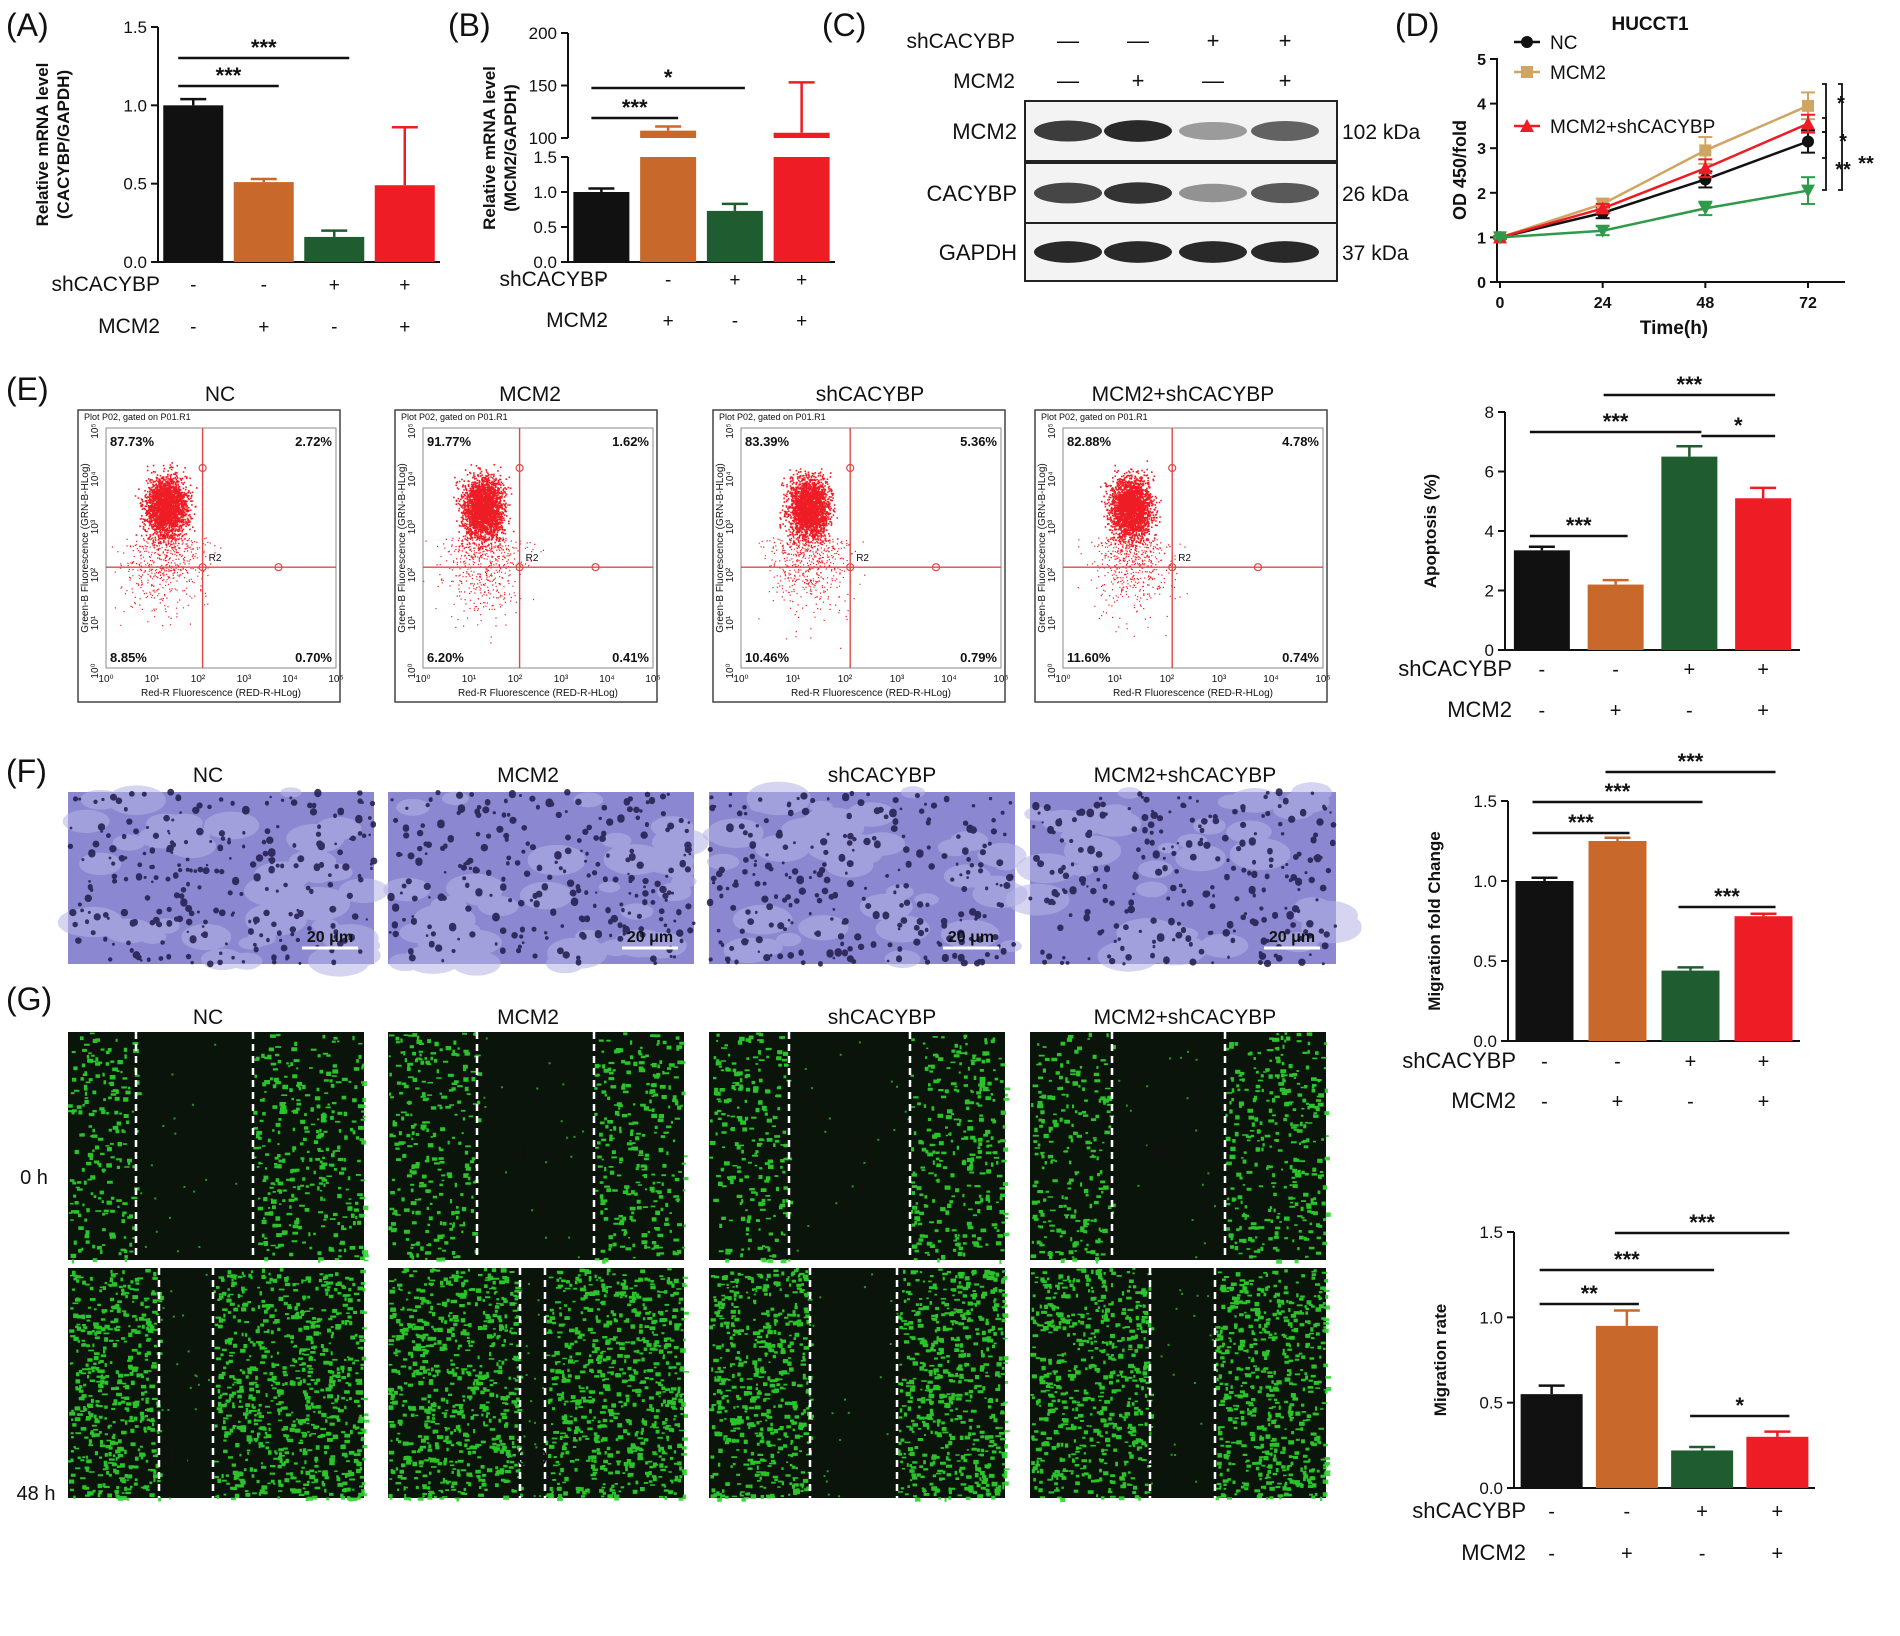 The height and width of the screenshot is (1636, 1900). Describe the element at coordinates (1578, 73) in the screenshot. I see `legend-label: MCM2` at that location.